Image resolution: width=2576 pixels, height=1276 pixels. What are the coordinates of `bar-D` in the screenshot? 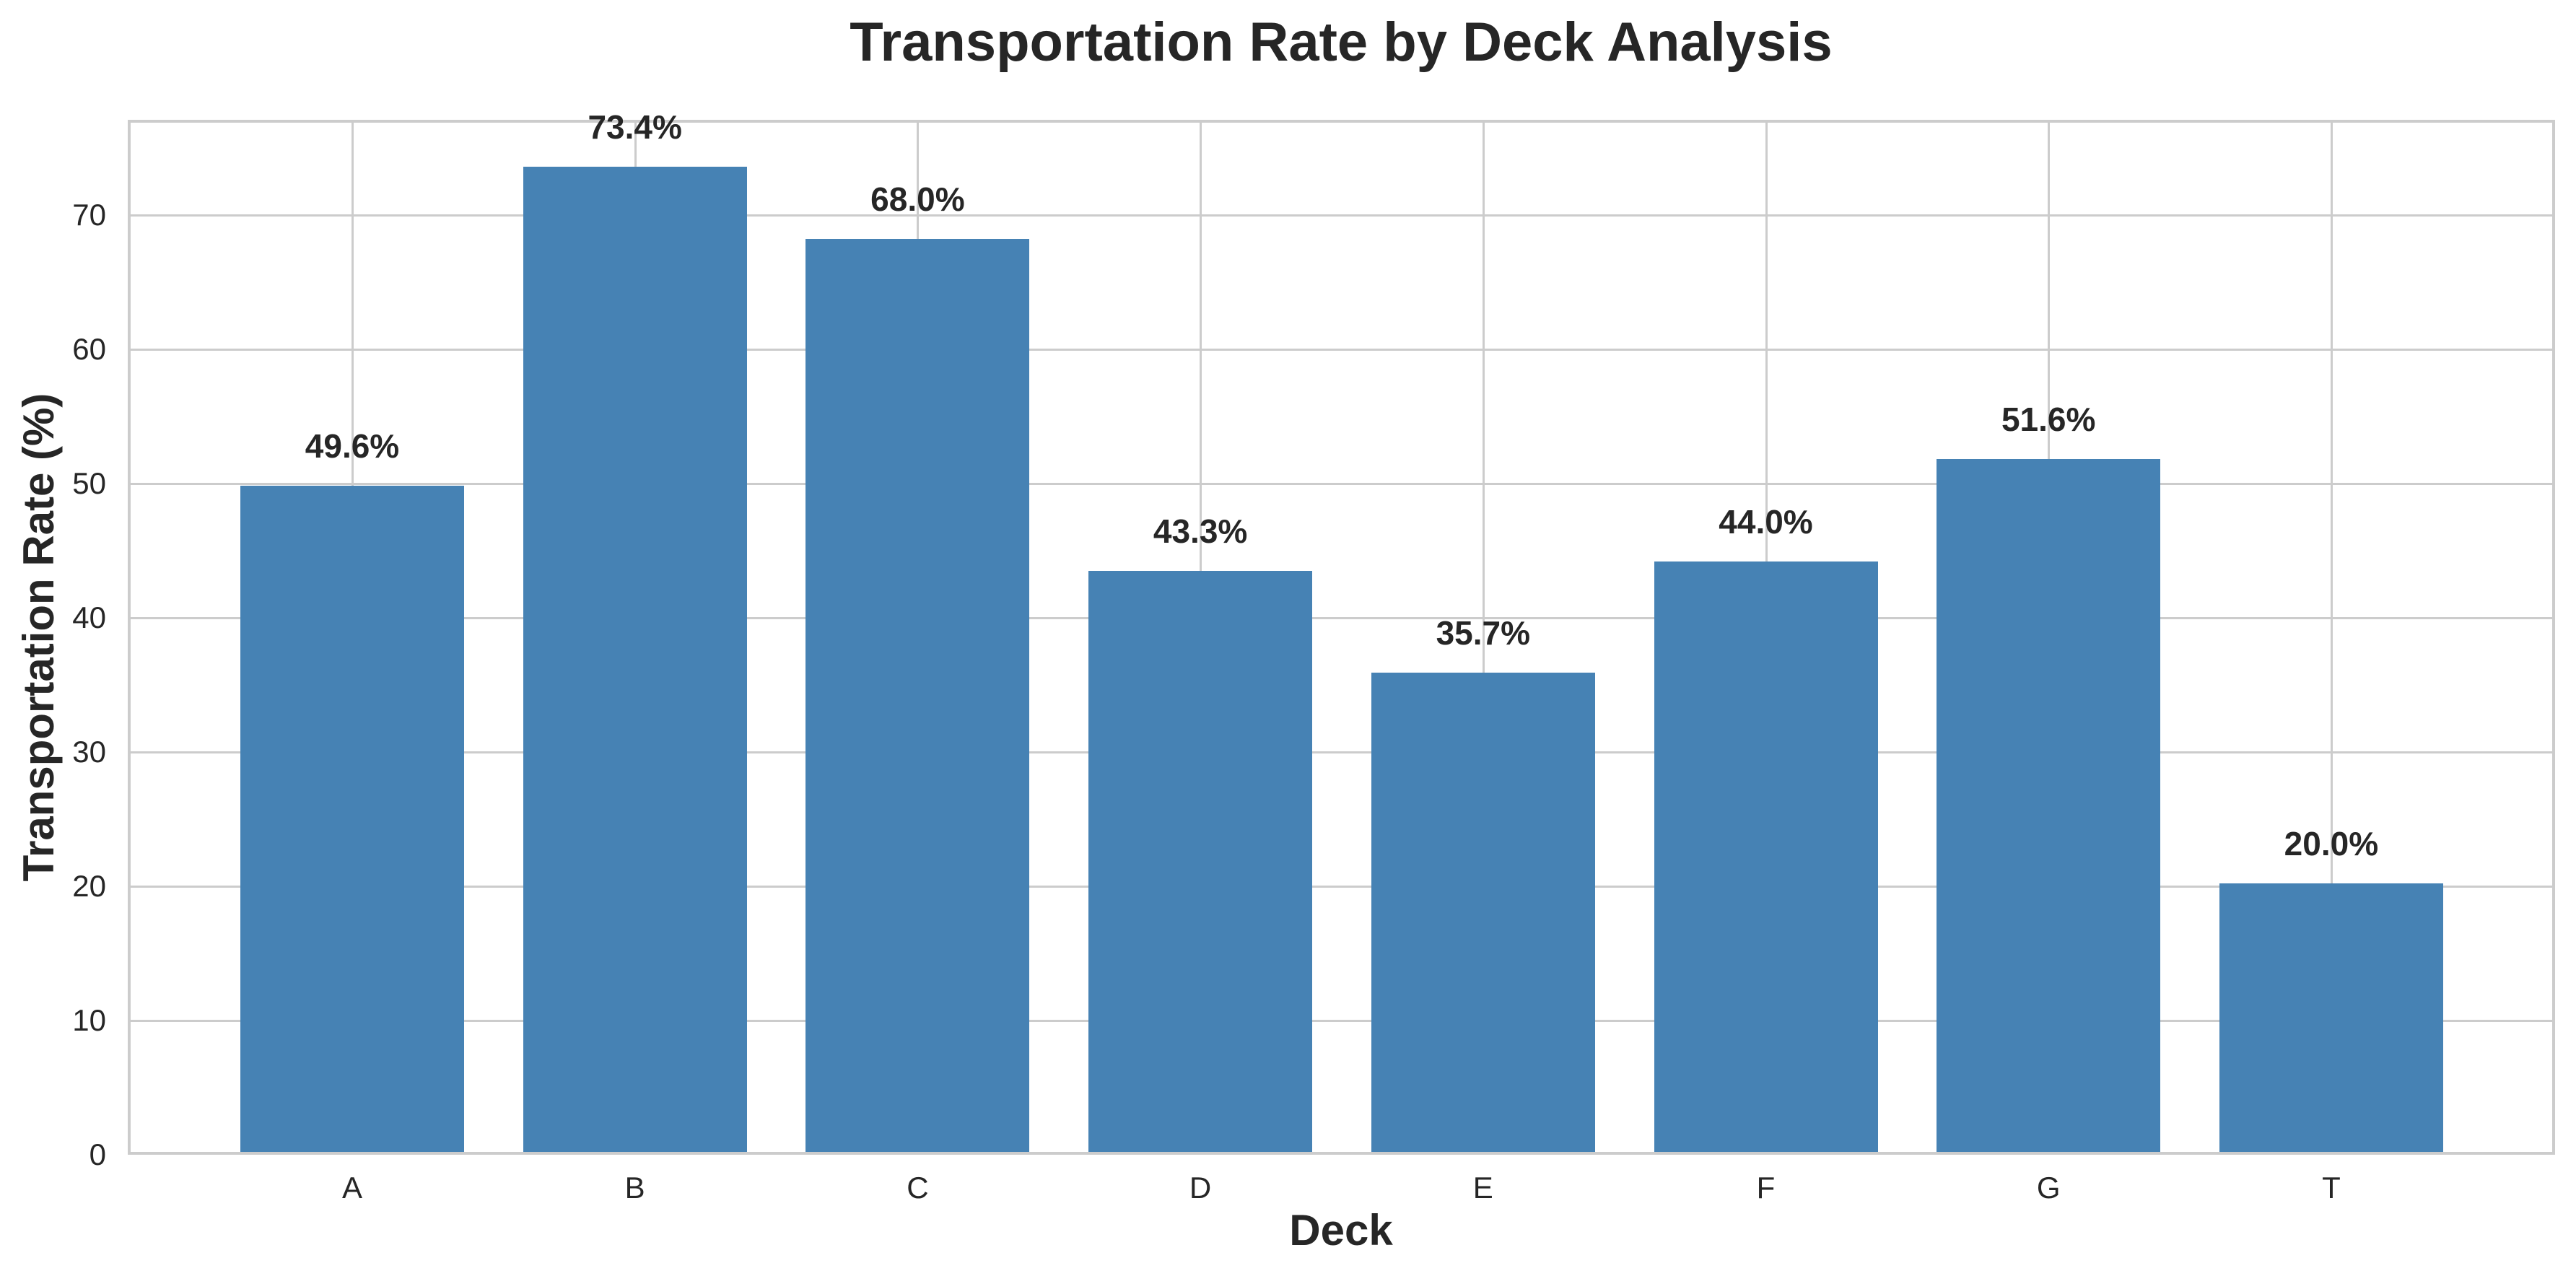 It's located at (1200, 861).